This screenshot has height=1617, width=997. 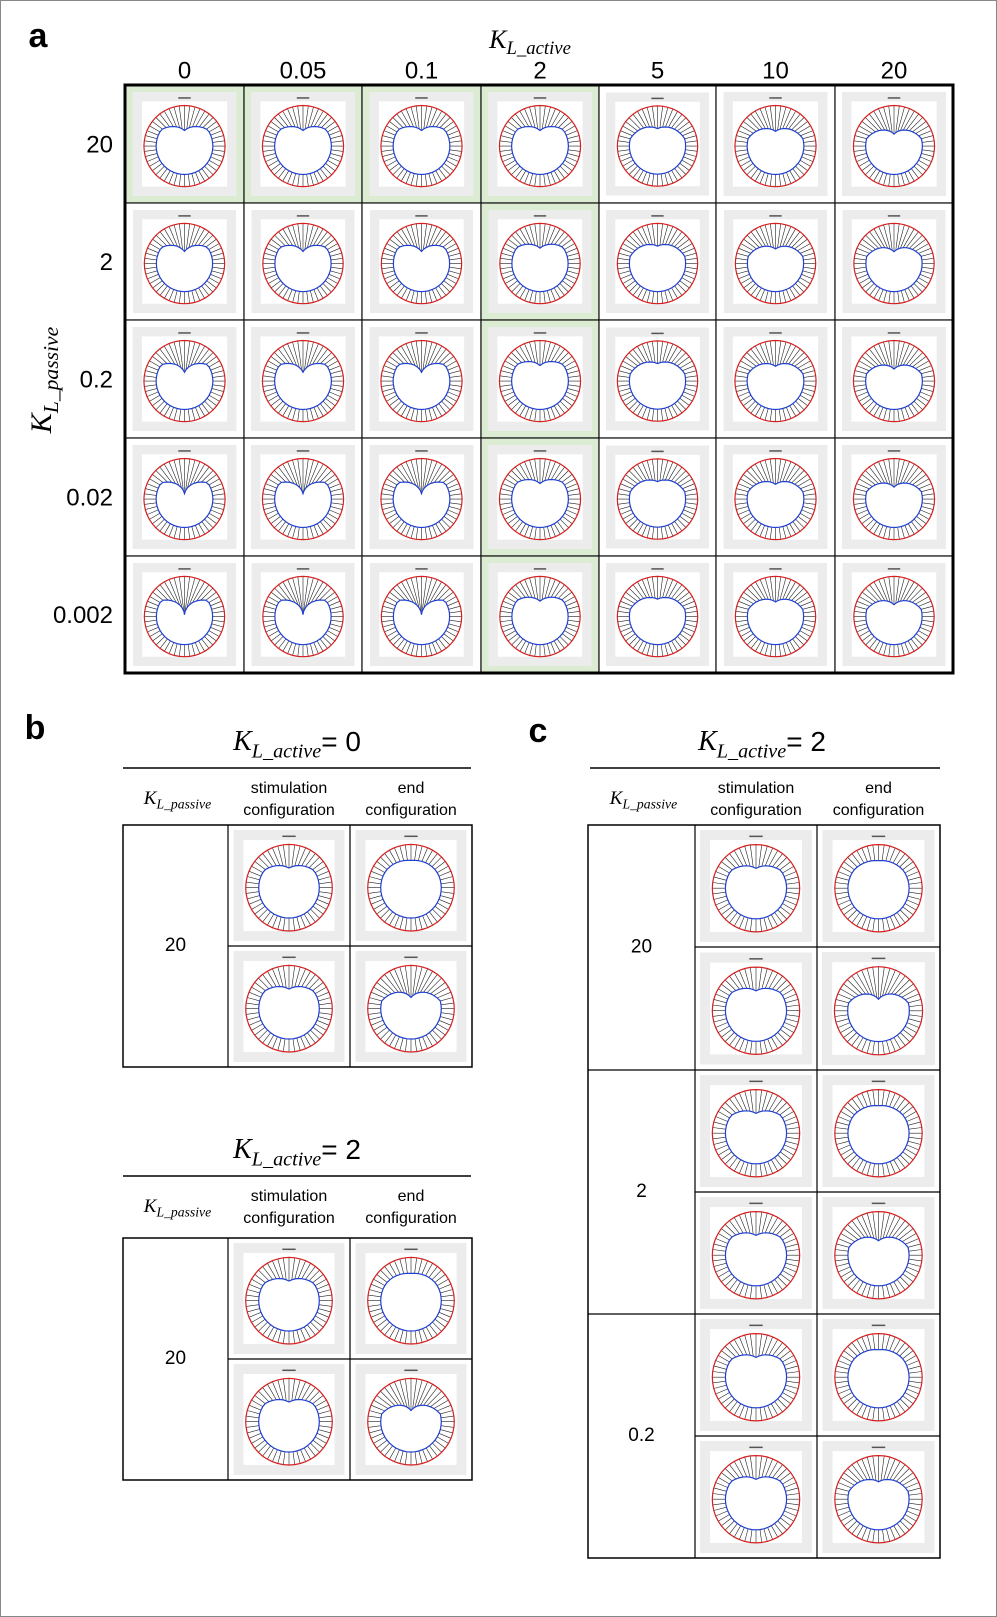 I want to click on column-label: 0.1, so click(x=421, y=70).